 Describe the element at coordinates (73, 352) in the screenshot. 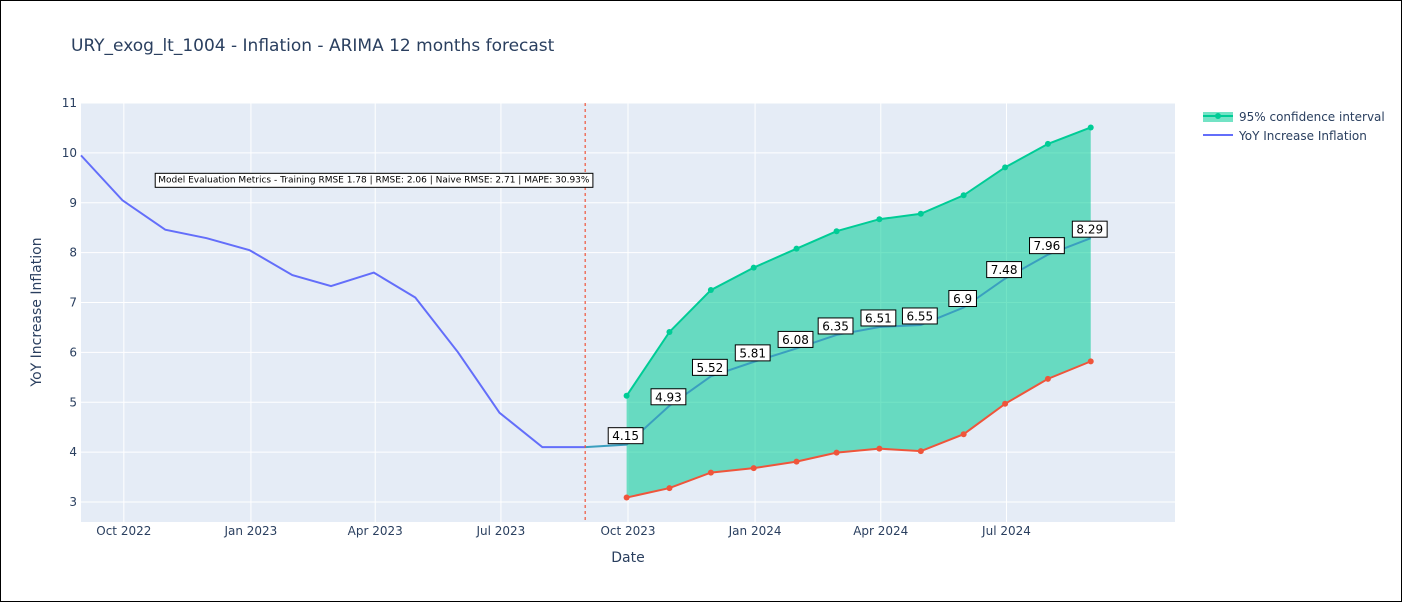

I see `y-tick-label: 6` at that location.